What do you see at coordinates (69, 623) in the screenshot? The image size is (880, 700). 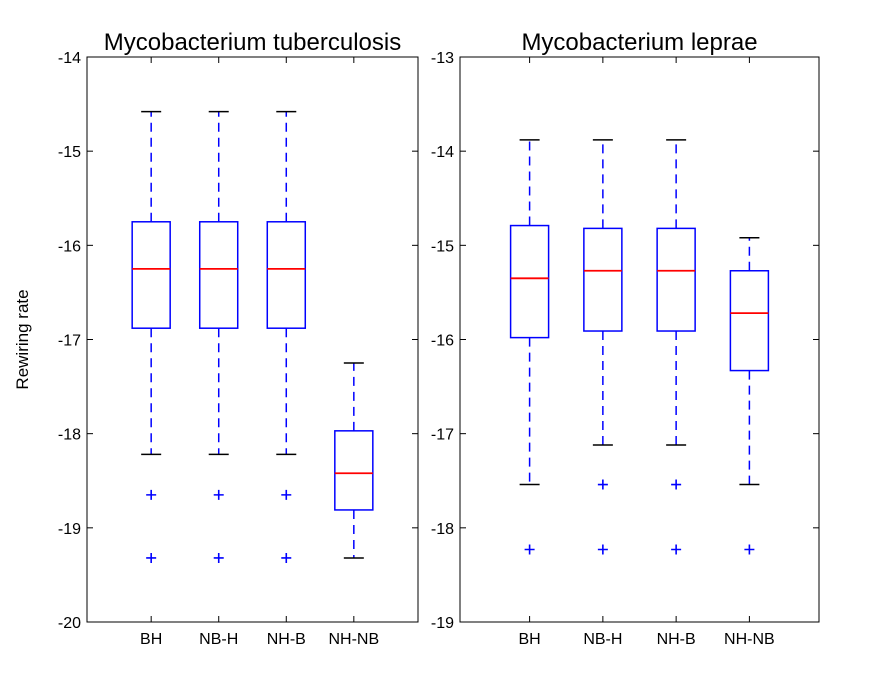 I see `y-tick-label: -20` at bounding box center [69, 623].